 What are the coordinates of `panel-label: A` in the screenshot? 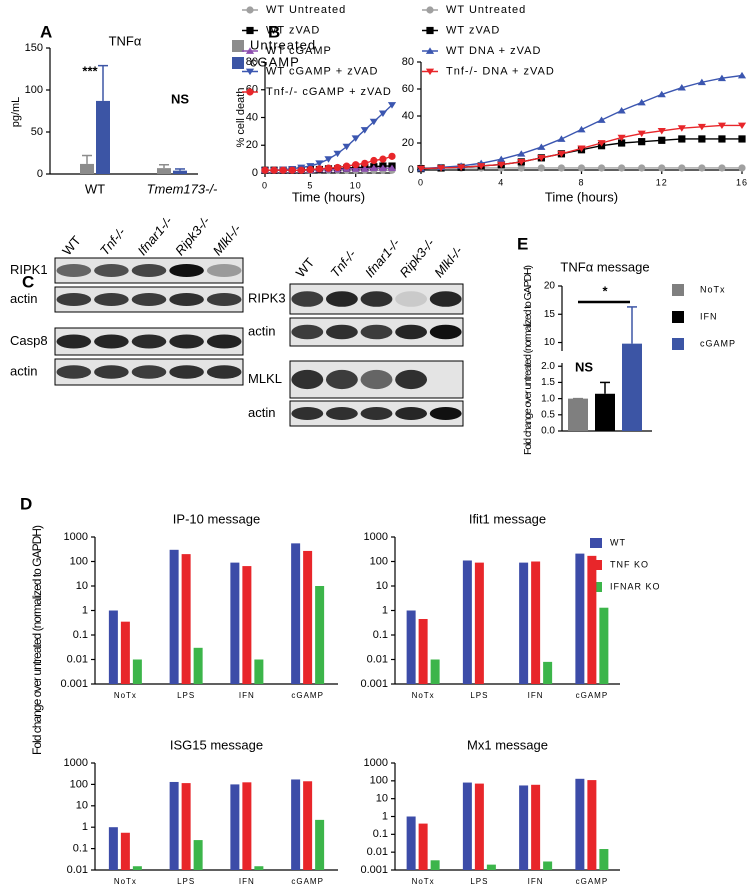 It's located at (46, 31).